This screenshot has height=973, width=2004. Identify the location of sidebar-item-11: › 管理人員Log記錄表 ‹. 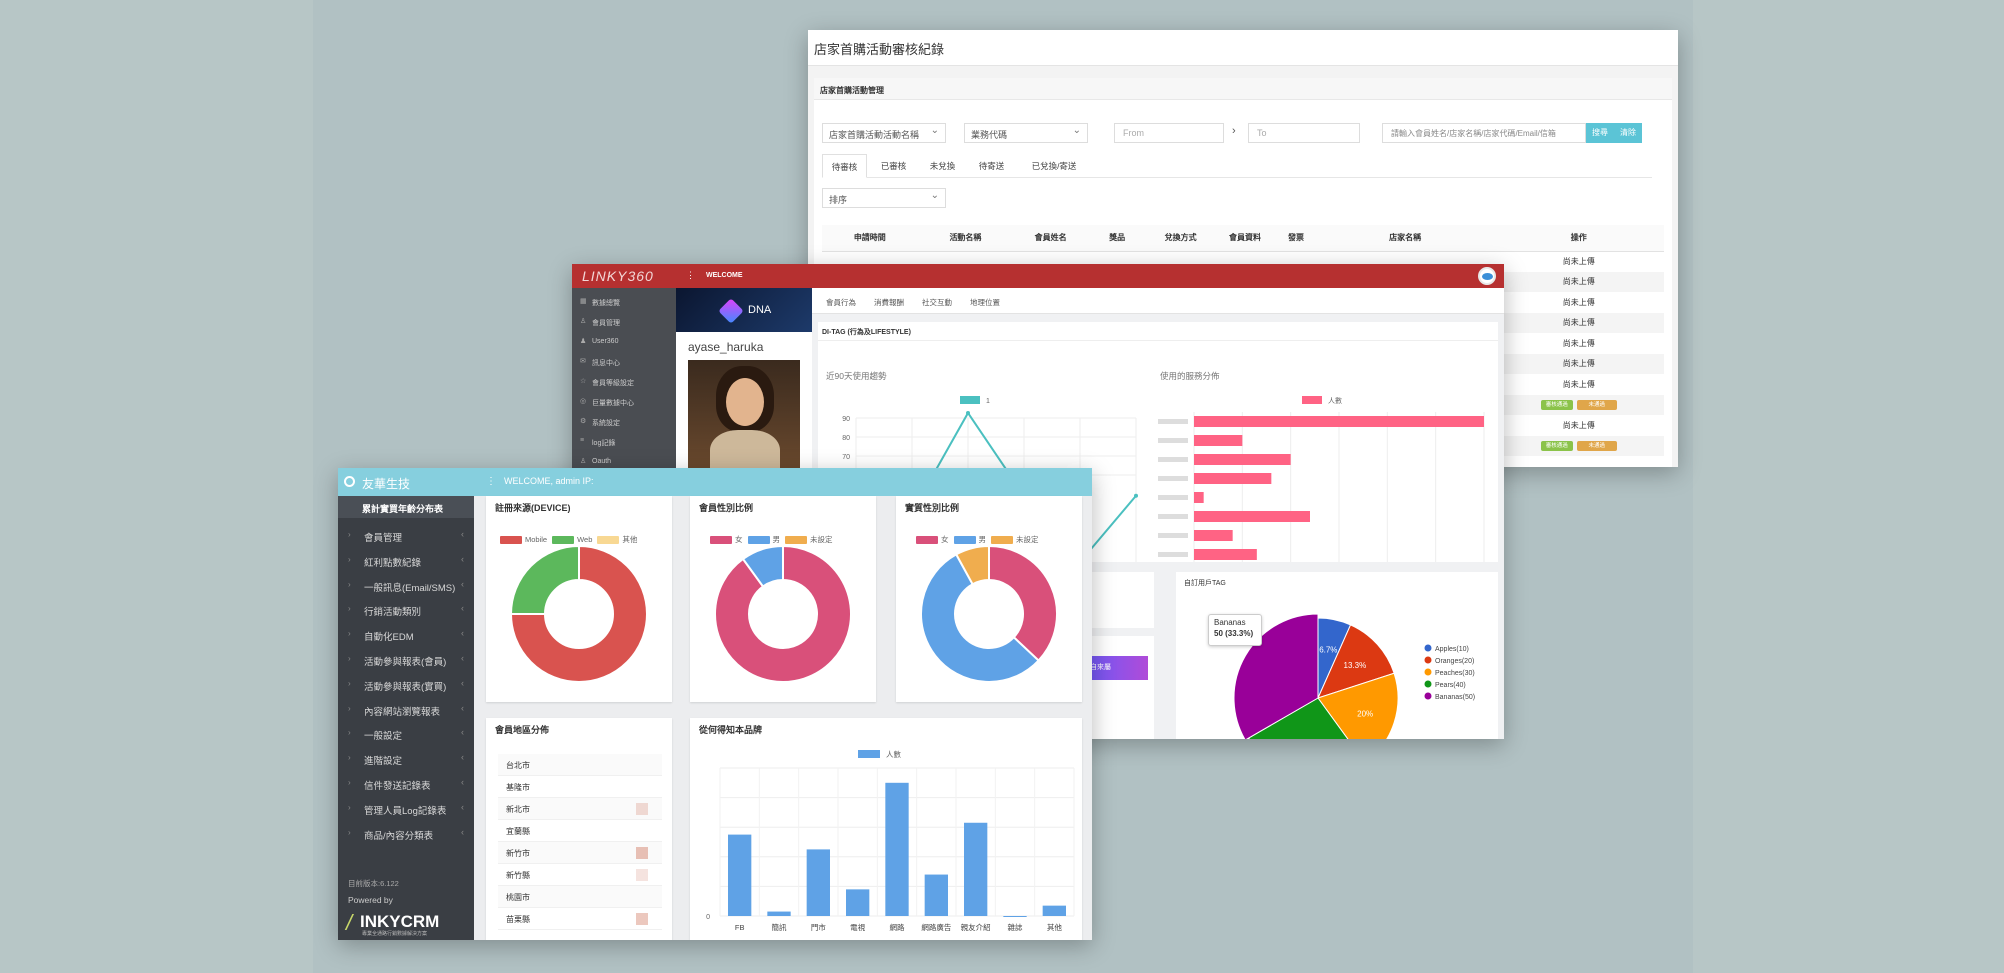
(406, 809).